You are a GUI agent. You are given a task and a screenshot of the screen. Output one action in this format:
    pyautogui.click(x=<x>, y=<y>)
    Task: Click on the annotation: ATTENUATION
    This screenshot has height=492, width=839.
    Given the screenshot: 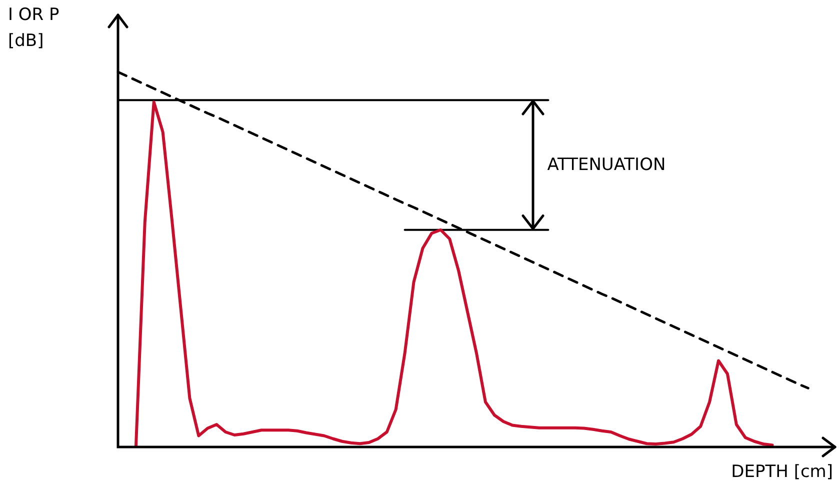 What is the action you would take?
    pyautogui.click(x=606, y=165)
    